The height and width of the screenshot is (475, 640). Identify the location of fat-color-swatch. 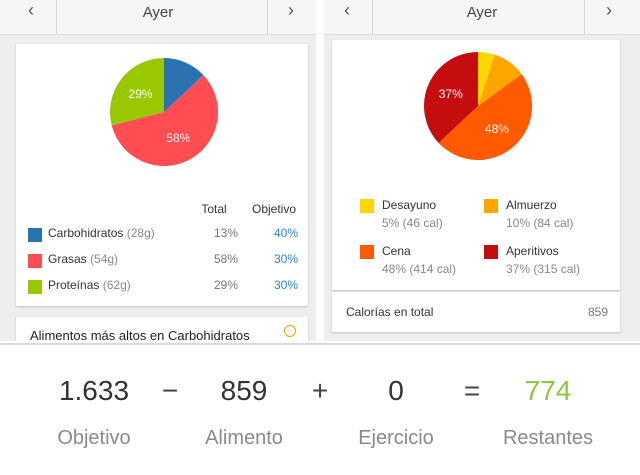
(35, 261).